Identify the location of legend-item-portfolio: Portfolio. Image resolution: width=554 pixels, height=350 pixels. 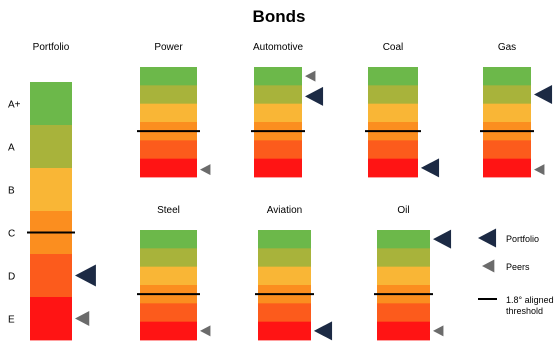
(508, 238).